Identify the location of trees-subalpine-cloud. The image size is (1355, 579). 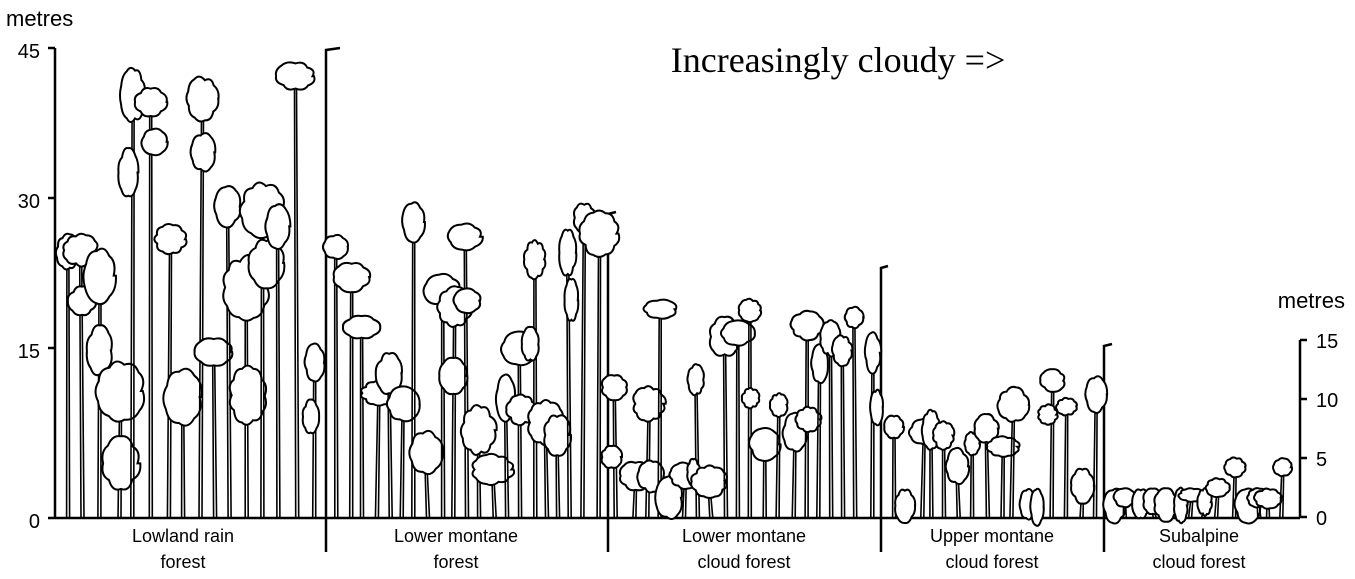
(1197, 490).